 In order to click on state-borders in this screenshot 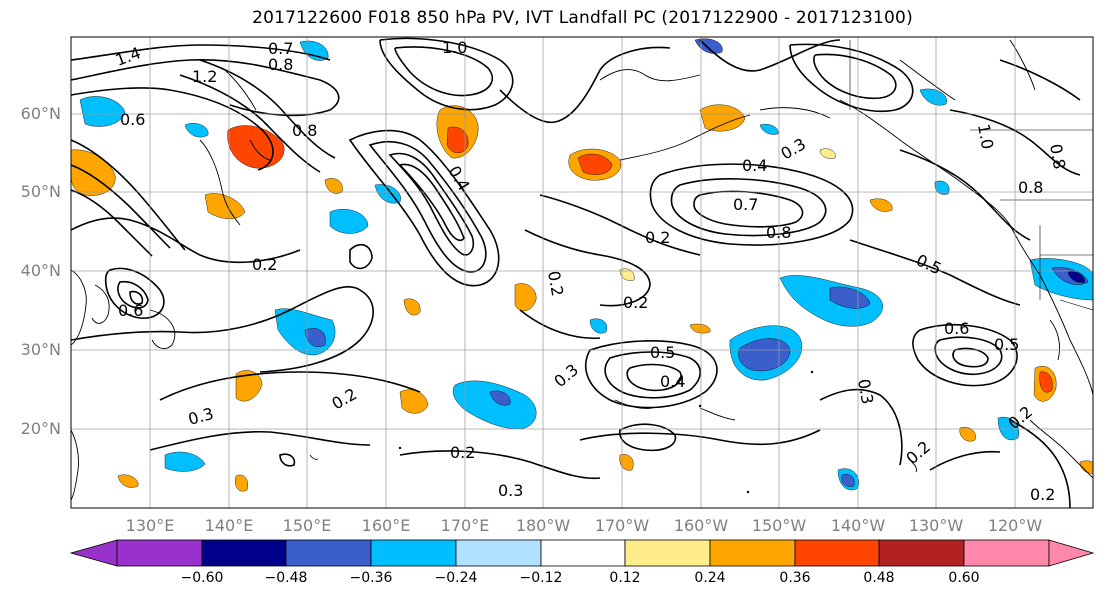, I will do `click(971, 175)`.